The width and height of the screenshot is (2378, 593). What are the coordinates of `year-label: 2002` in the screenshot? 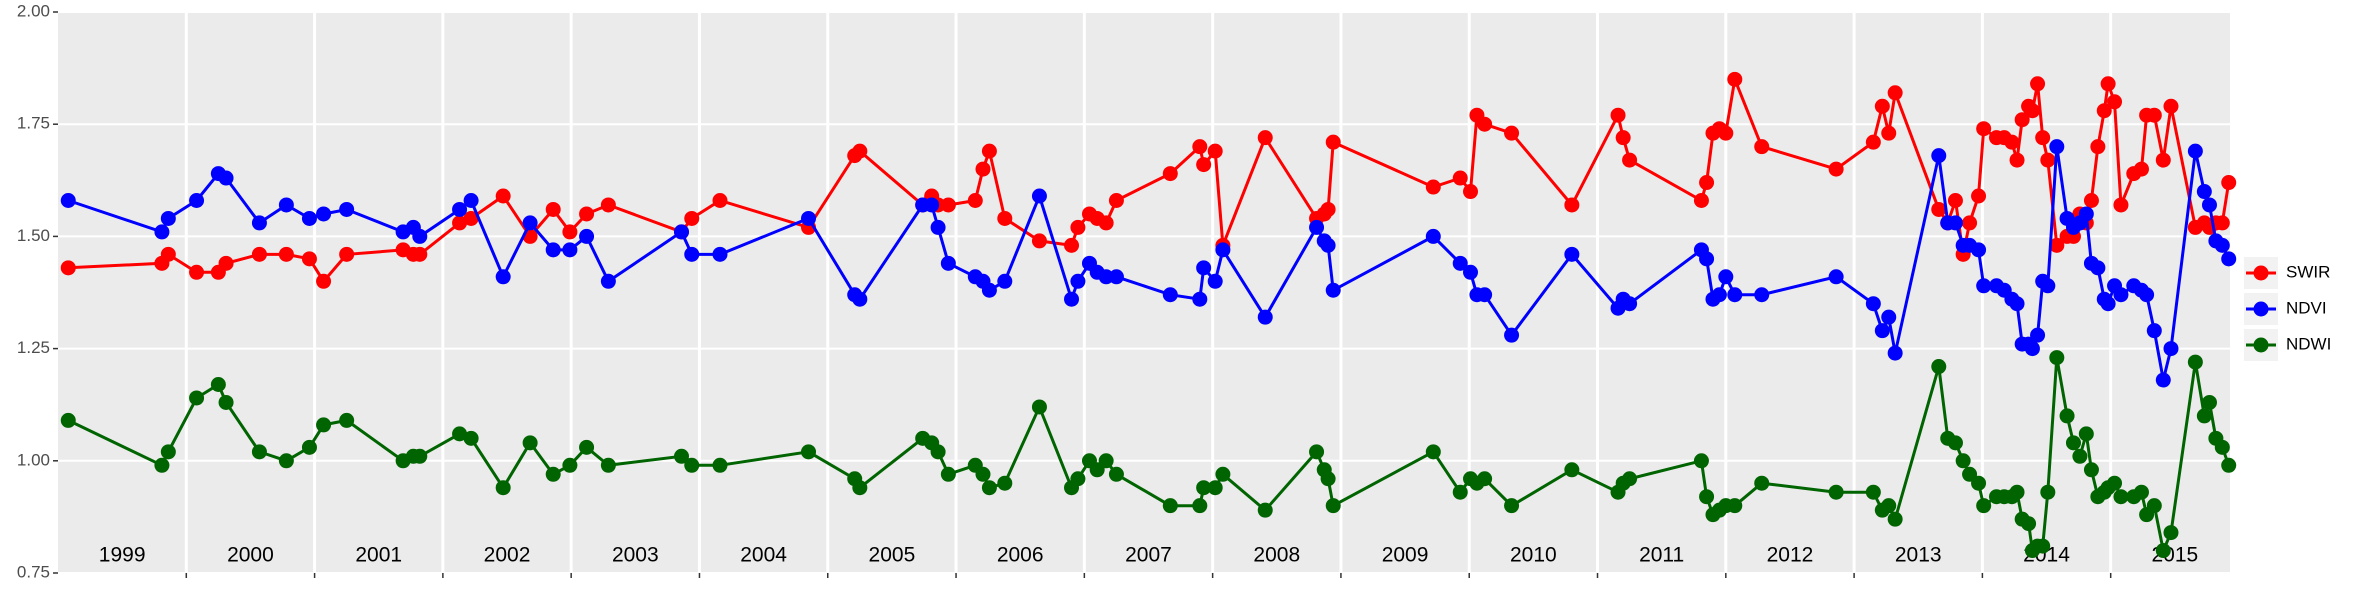 It's located at (507, 555).